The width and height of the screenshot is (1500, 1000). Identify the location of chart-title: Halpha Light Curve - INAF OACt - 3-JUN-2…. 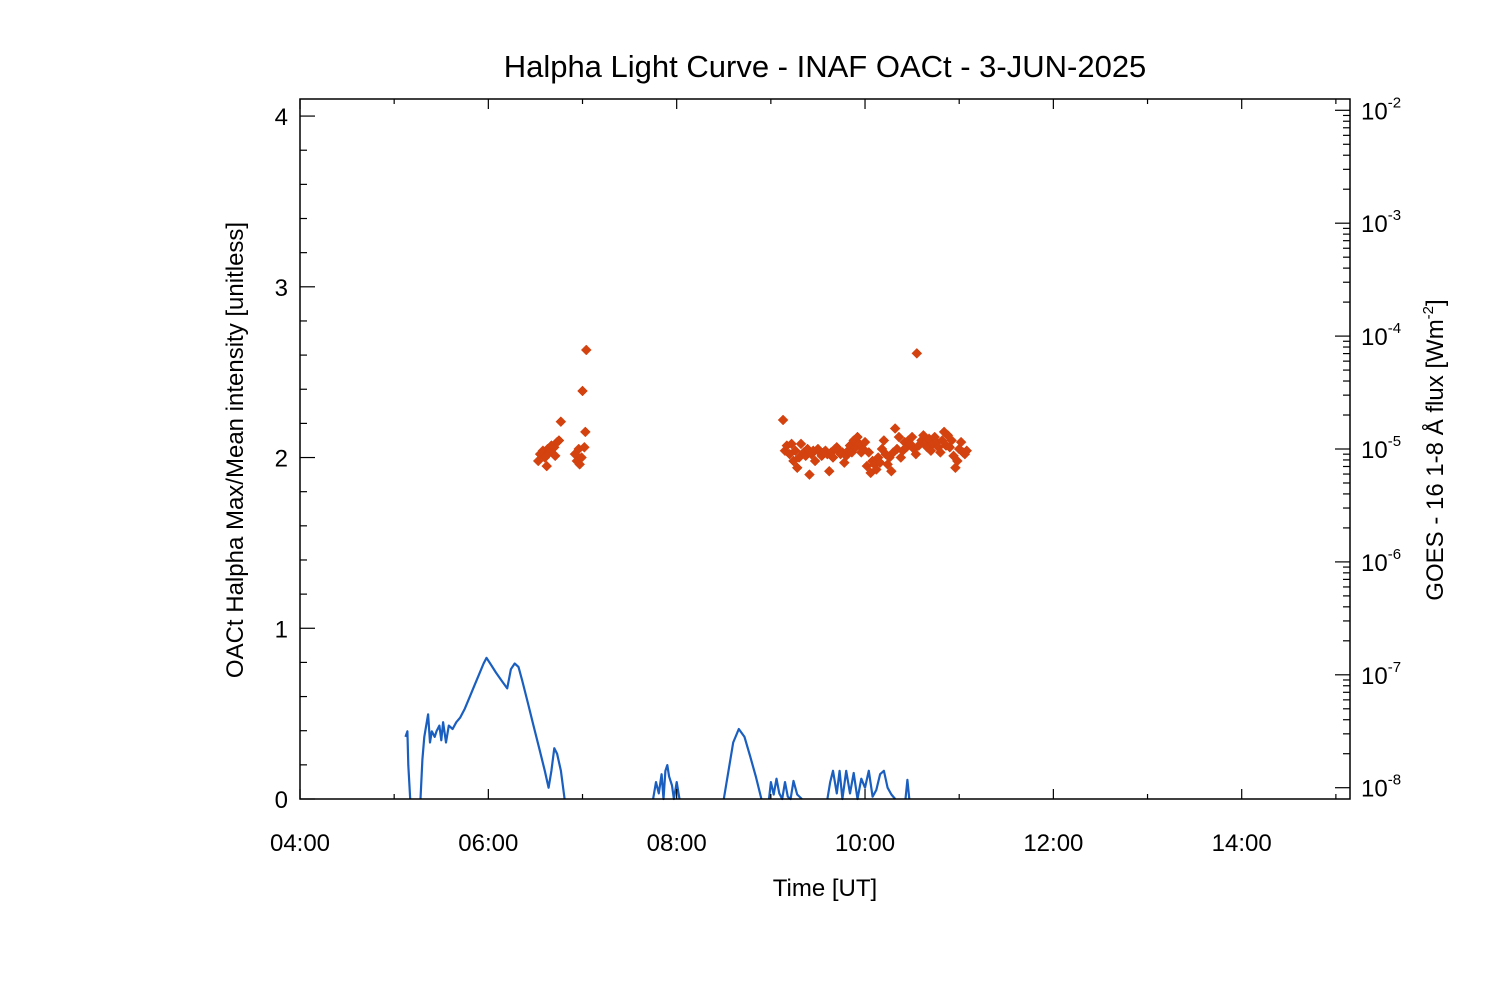
(825, 66).